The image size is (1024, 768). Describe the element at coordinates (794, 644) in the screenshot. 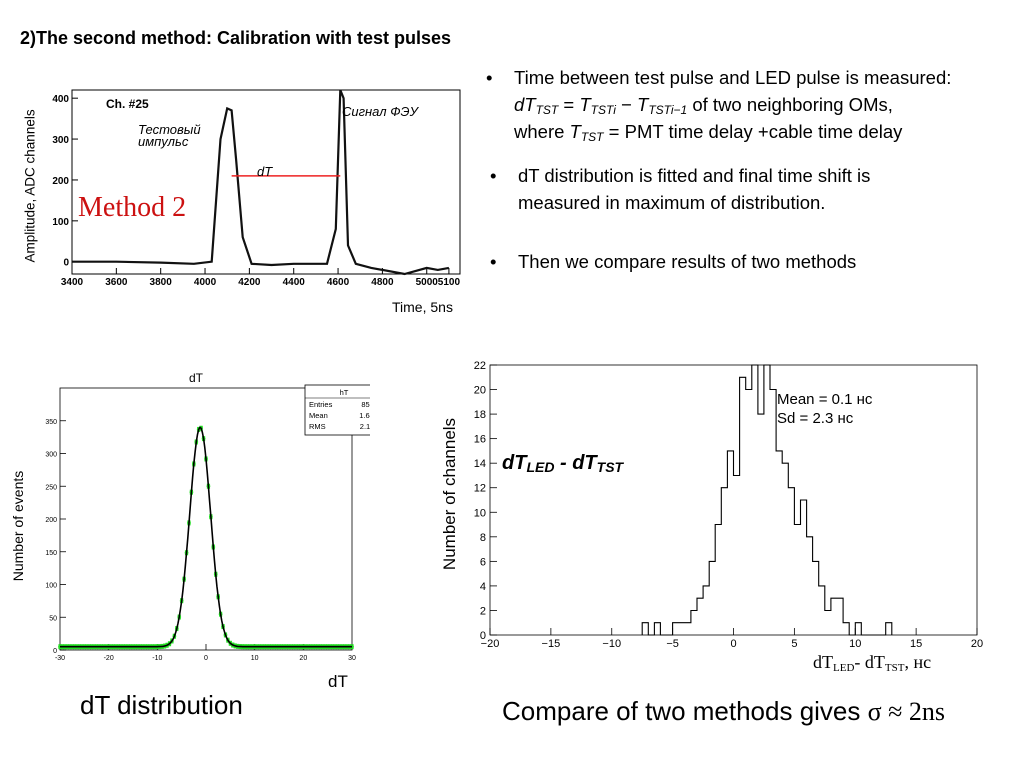

I see `x-tick-label: 5` at that location.